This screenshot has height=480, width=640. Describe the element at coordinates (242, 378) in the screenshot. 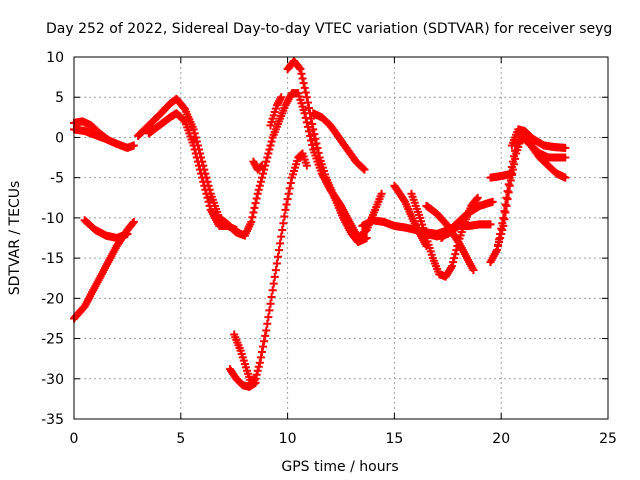

I see `series-arc-j` at that location.